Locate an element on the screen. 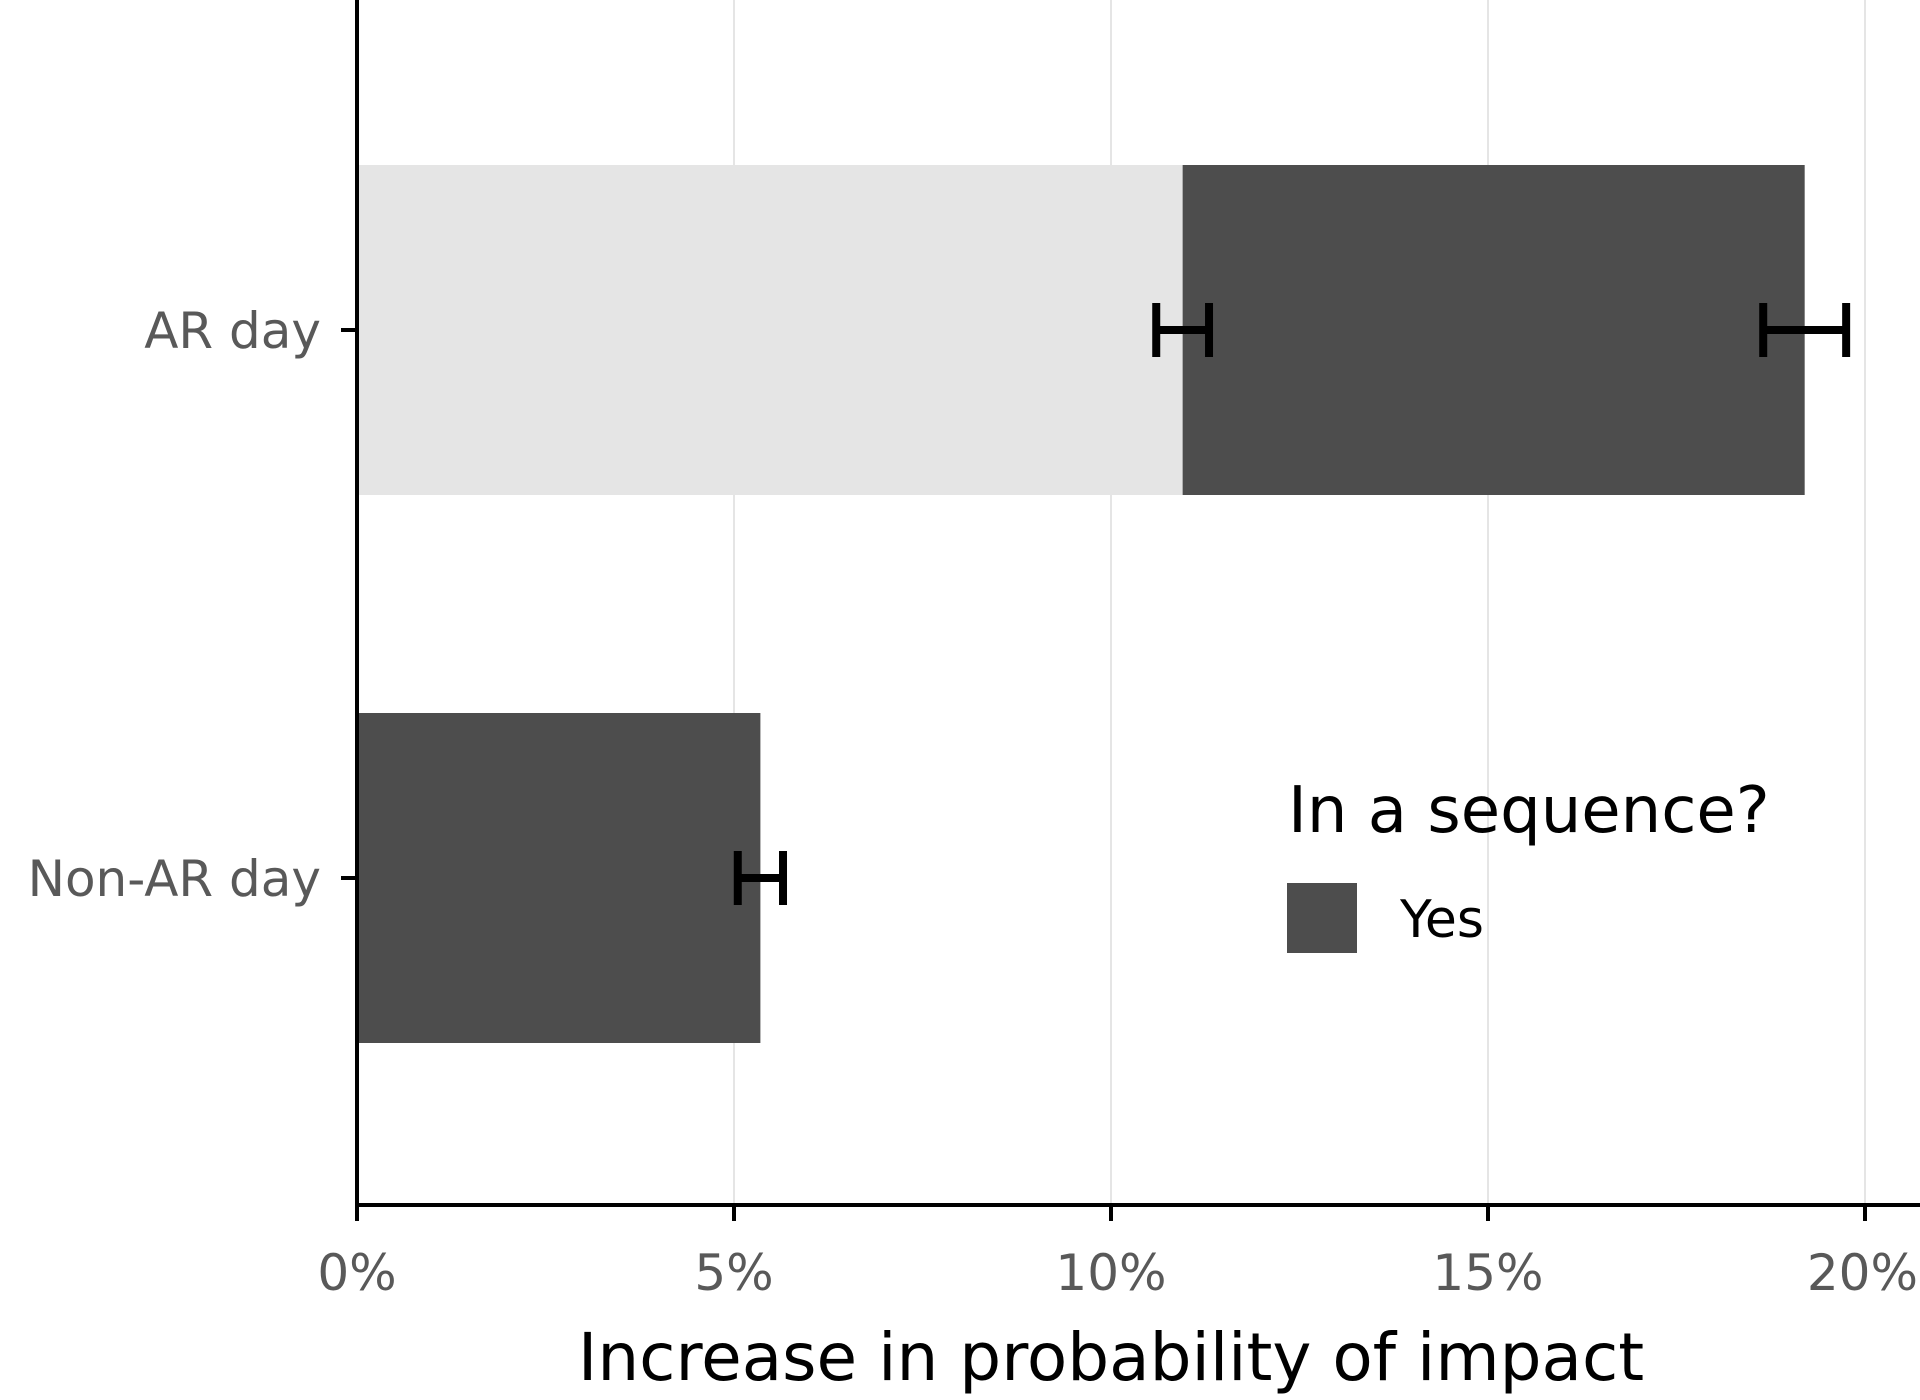 Image resolution: width=1920 pixels, height=1400 pixels. x-label-3: 15% is located at coordinates (1487, 1273).